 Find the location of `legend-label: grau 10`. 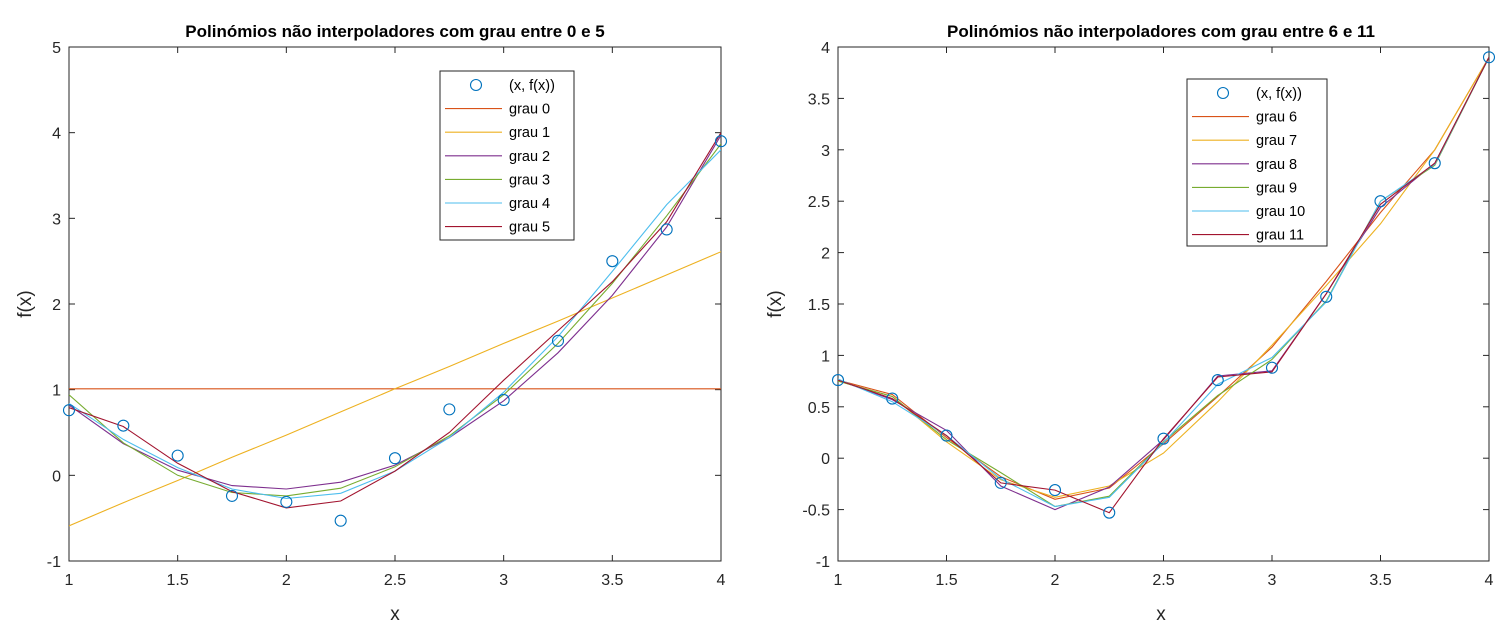

legend-label: grau 10 is located at coordinates (1280, 212).